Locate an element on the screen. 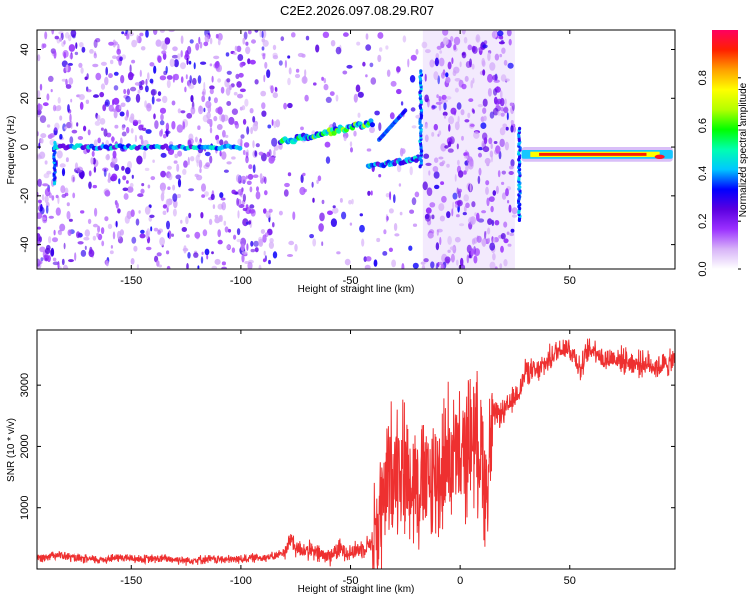  spectrogram-y-tick-label: -40 is located at coordinates (25, 245).